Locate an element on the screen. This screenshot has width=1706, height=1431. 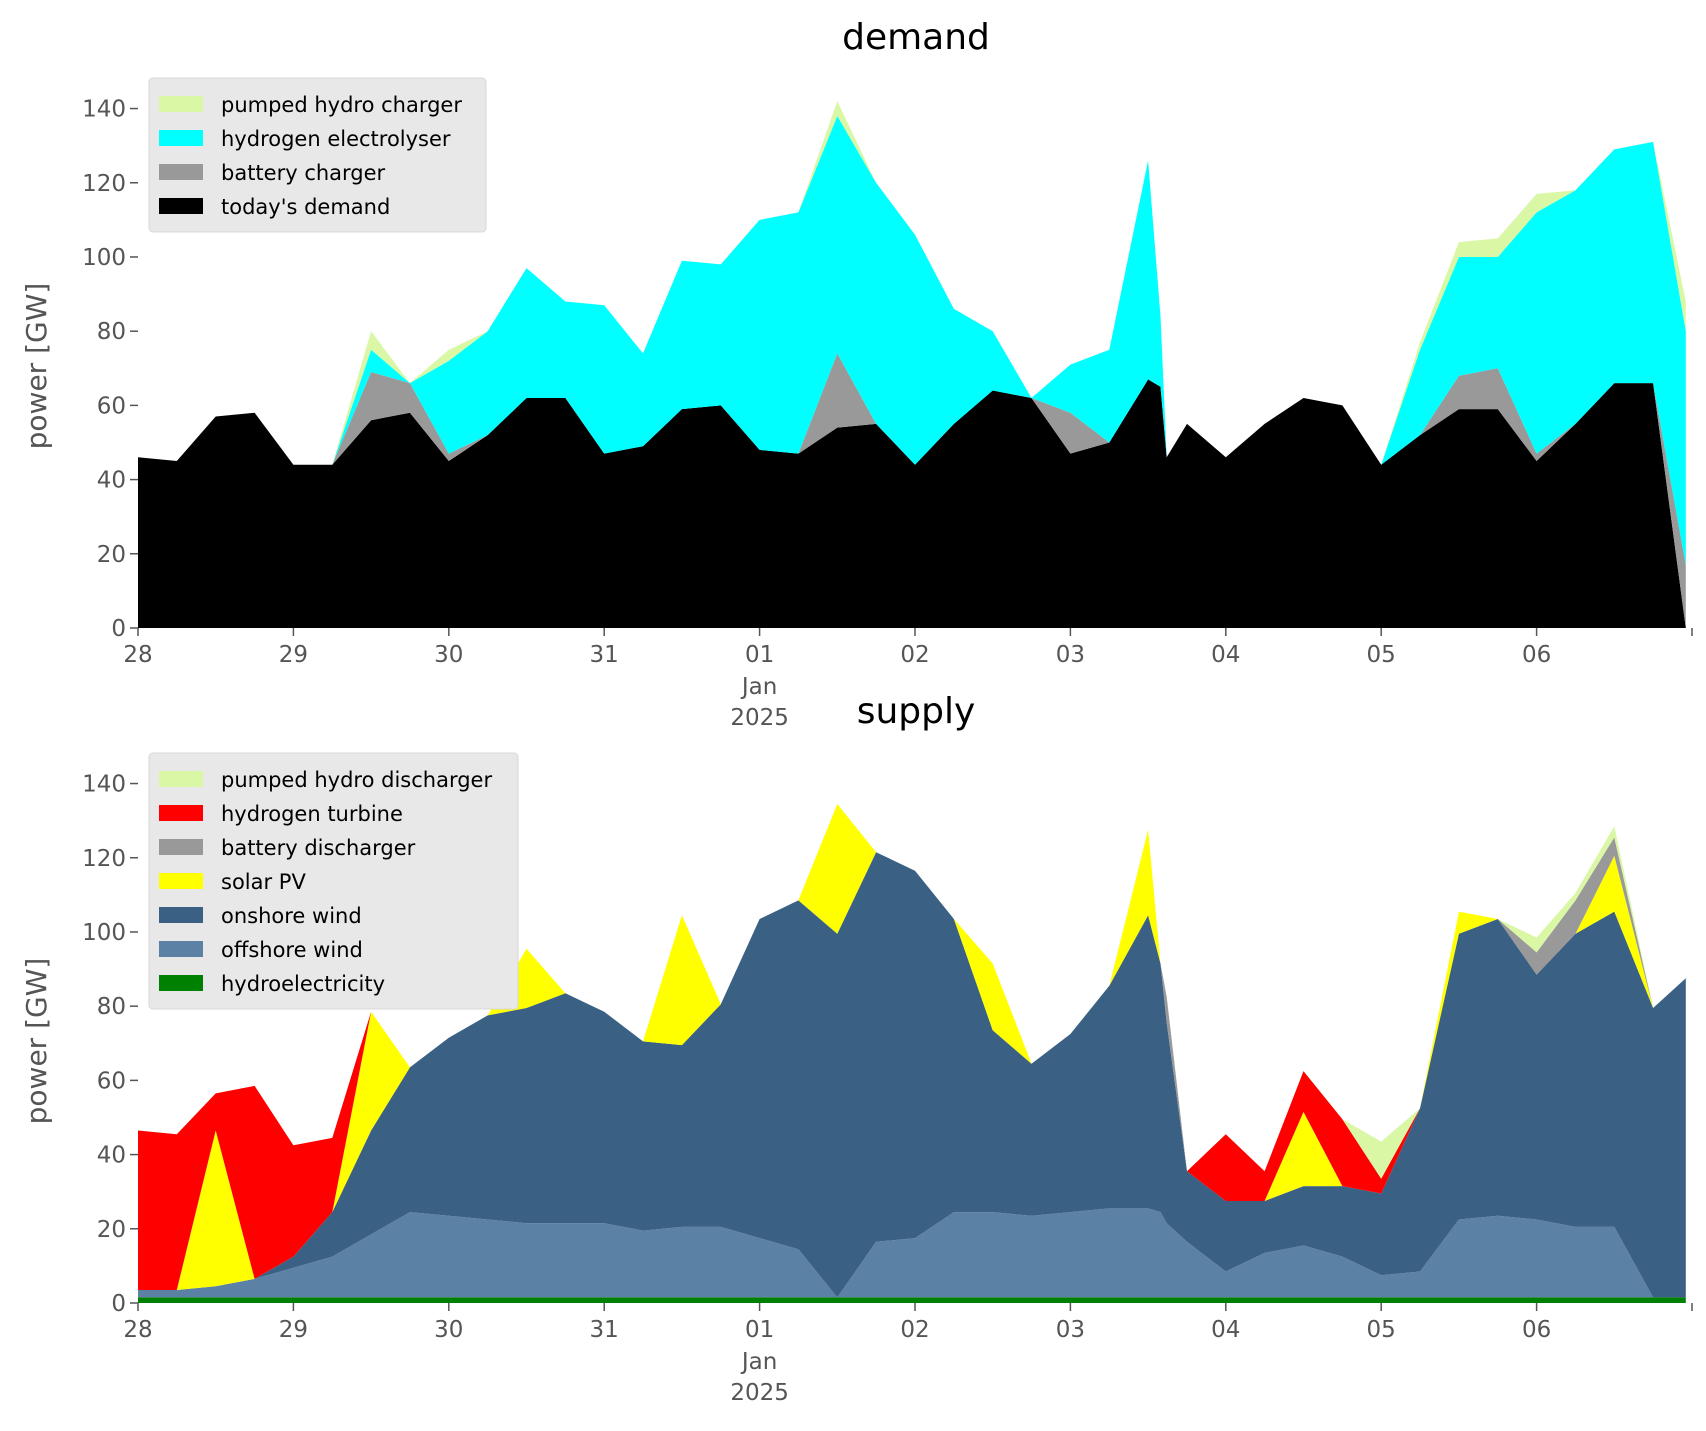
area-hydroelectricity is located at coordinates (912, 1300).